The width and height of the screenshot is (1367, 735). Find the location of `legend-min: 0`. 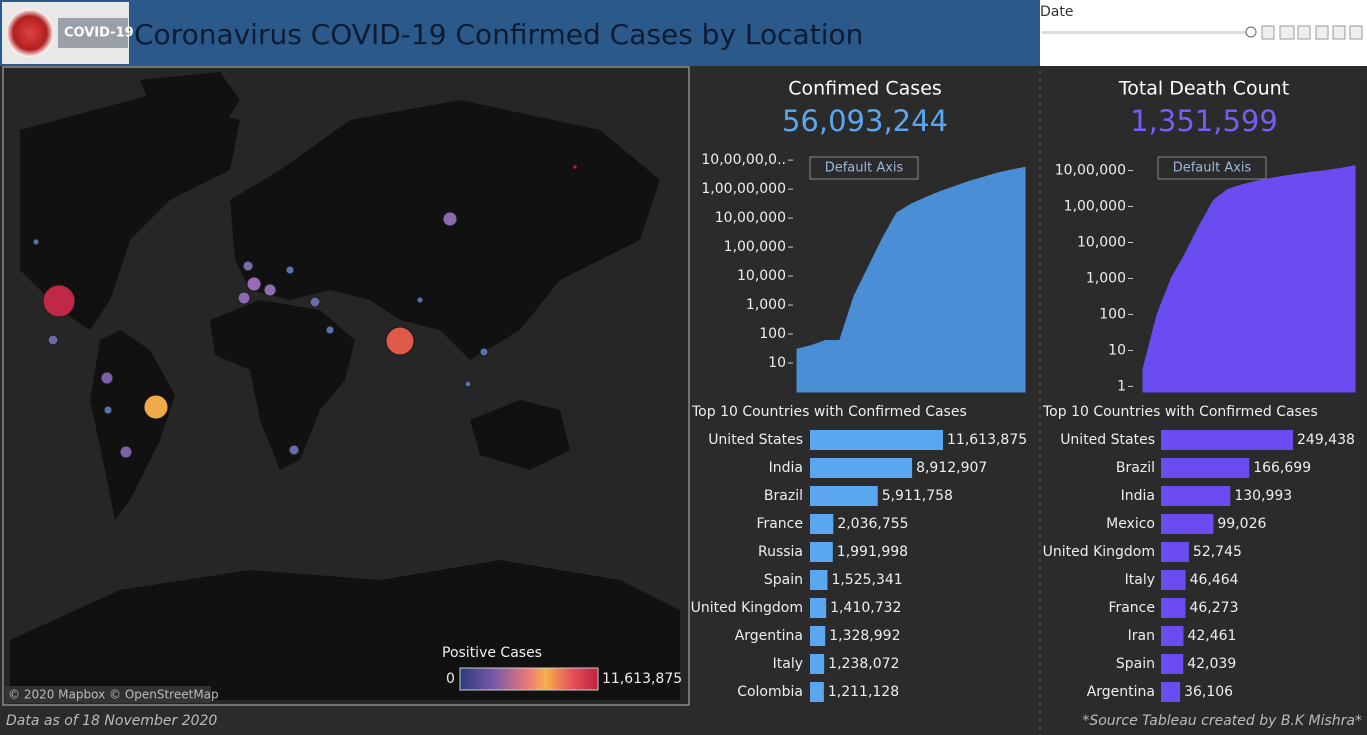

legend-min: 0 is located at coordinates (450, 679).